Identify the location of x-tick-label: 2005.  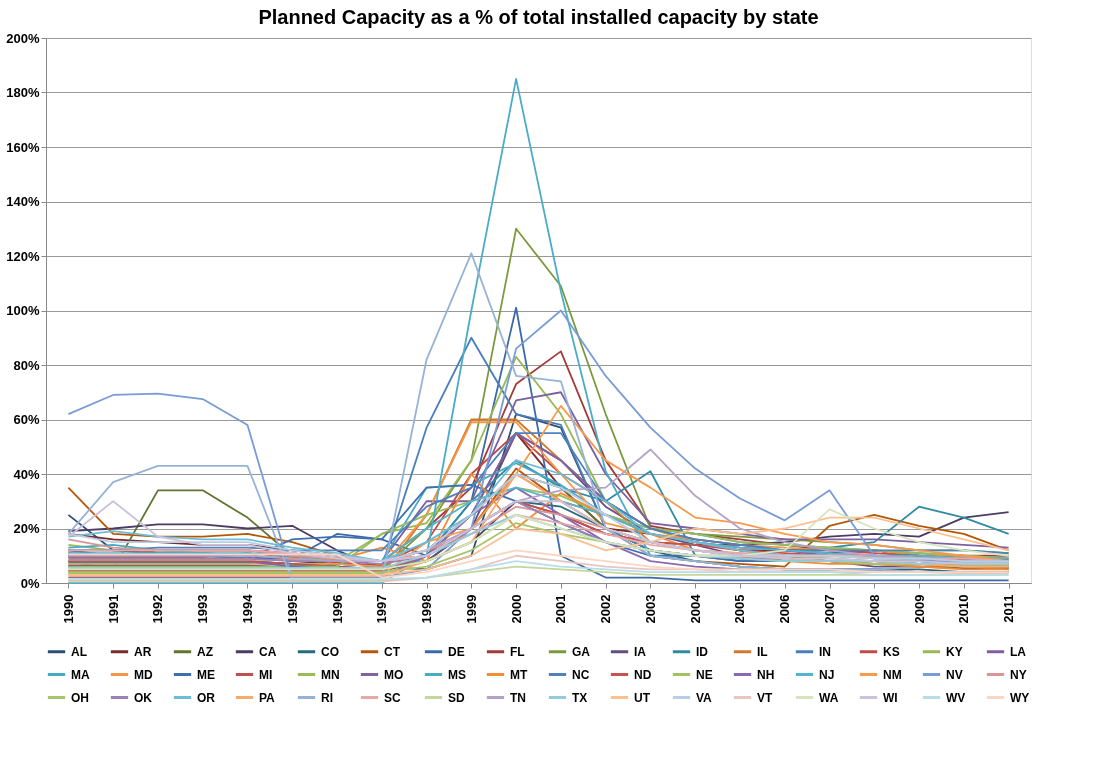
(740, 609).